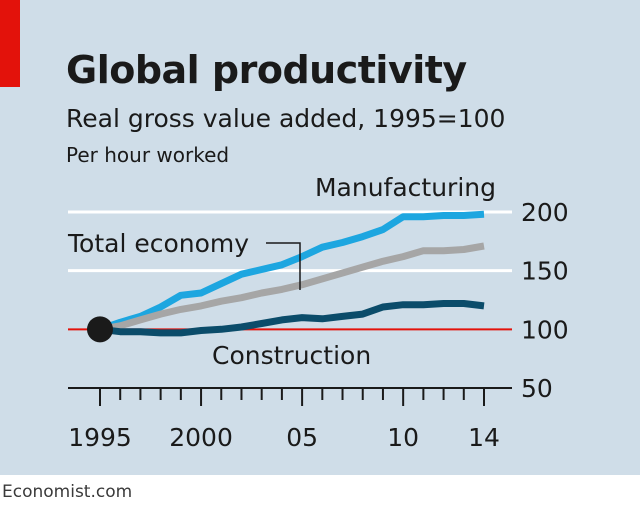  What do you see at coordinates (286, 118) in the screenshot?
I see `chart-subtitle: Real gross value added, 1995=100` at bounding box center [286, 118].